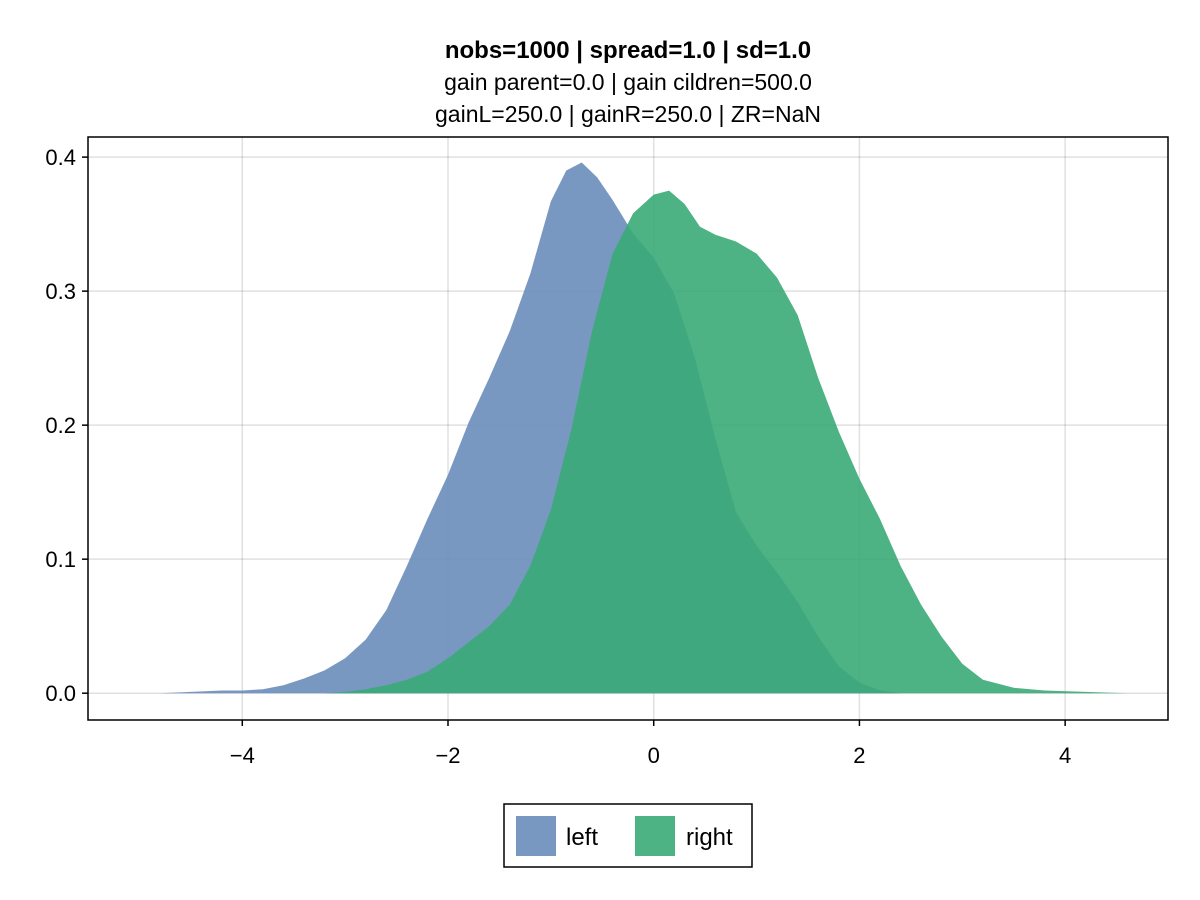 The width and height of the screenshot is (1200, 900). I want to click on chart-subtitle-line-1: gain parent=0.0 | gain cildren=500.0, so click(628, 82).